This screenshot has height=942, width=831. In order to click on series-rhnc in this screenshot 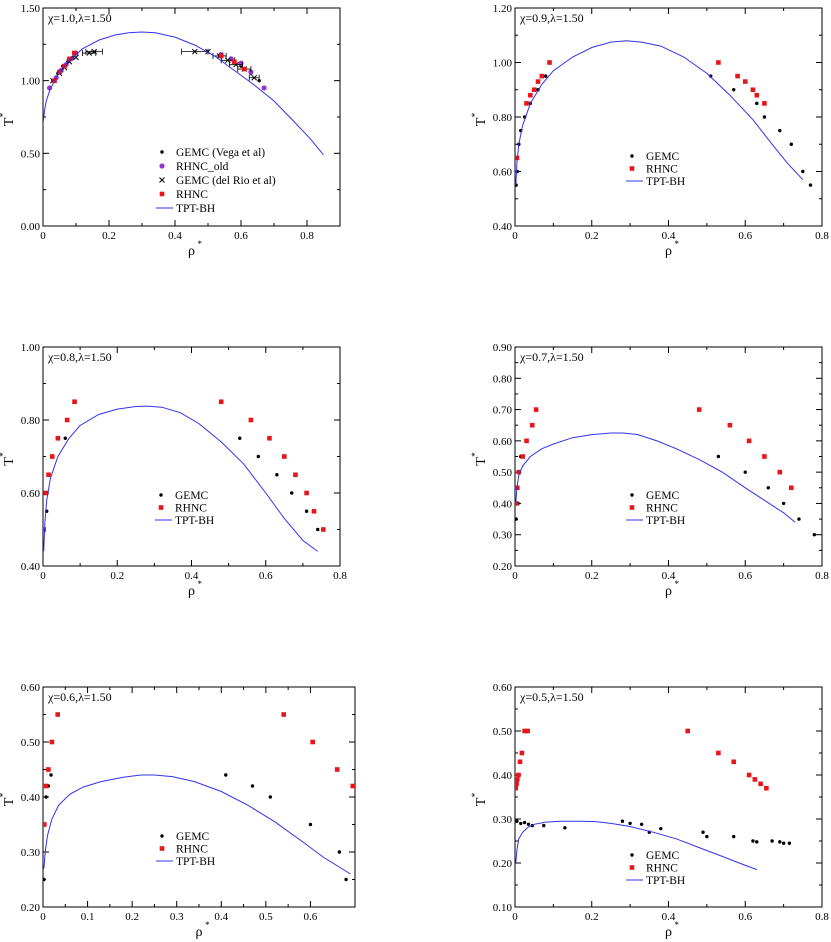, I will do `click(199, 769)`.